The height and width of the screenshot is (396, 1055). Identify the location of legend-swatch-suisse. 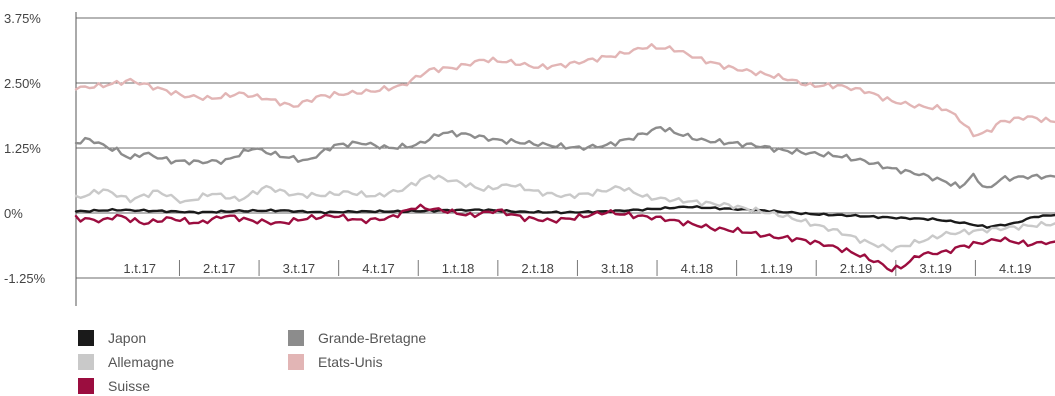
(86, 386).